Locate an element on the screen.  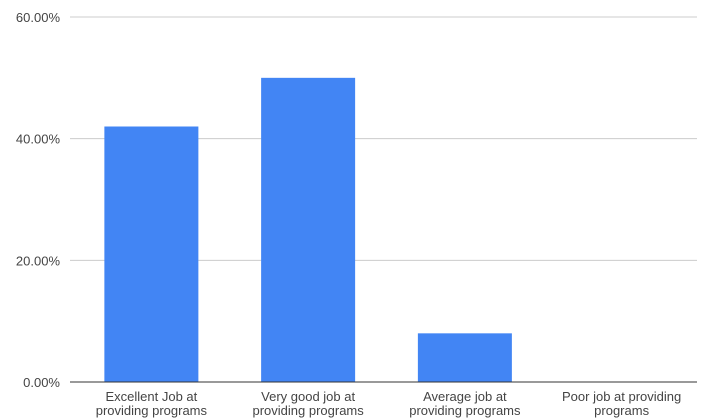
y-tick-label: 60.00% is located at coordinates (38, 17).